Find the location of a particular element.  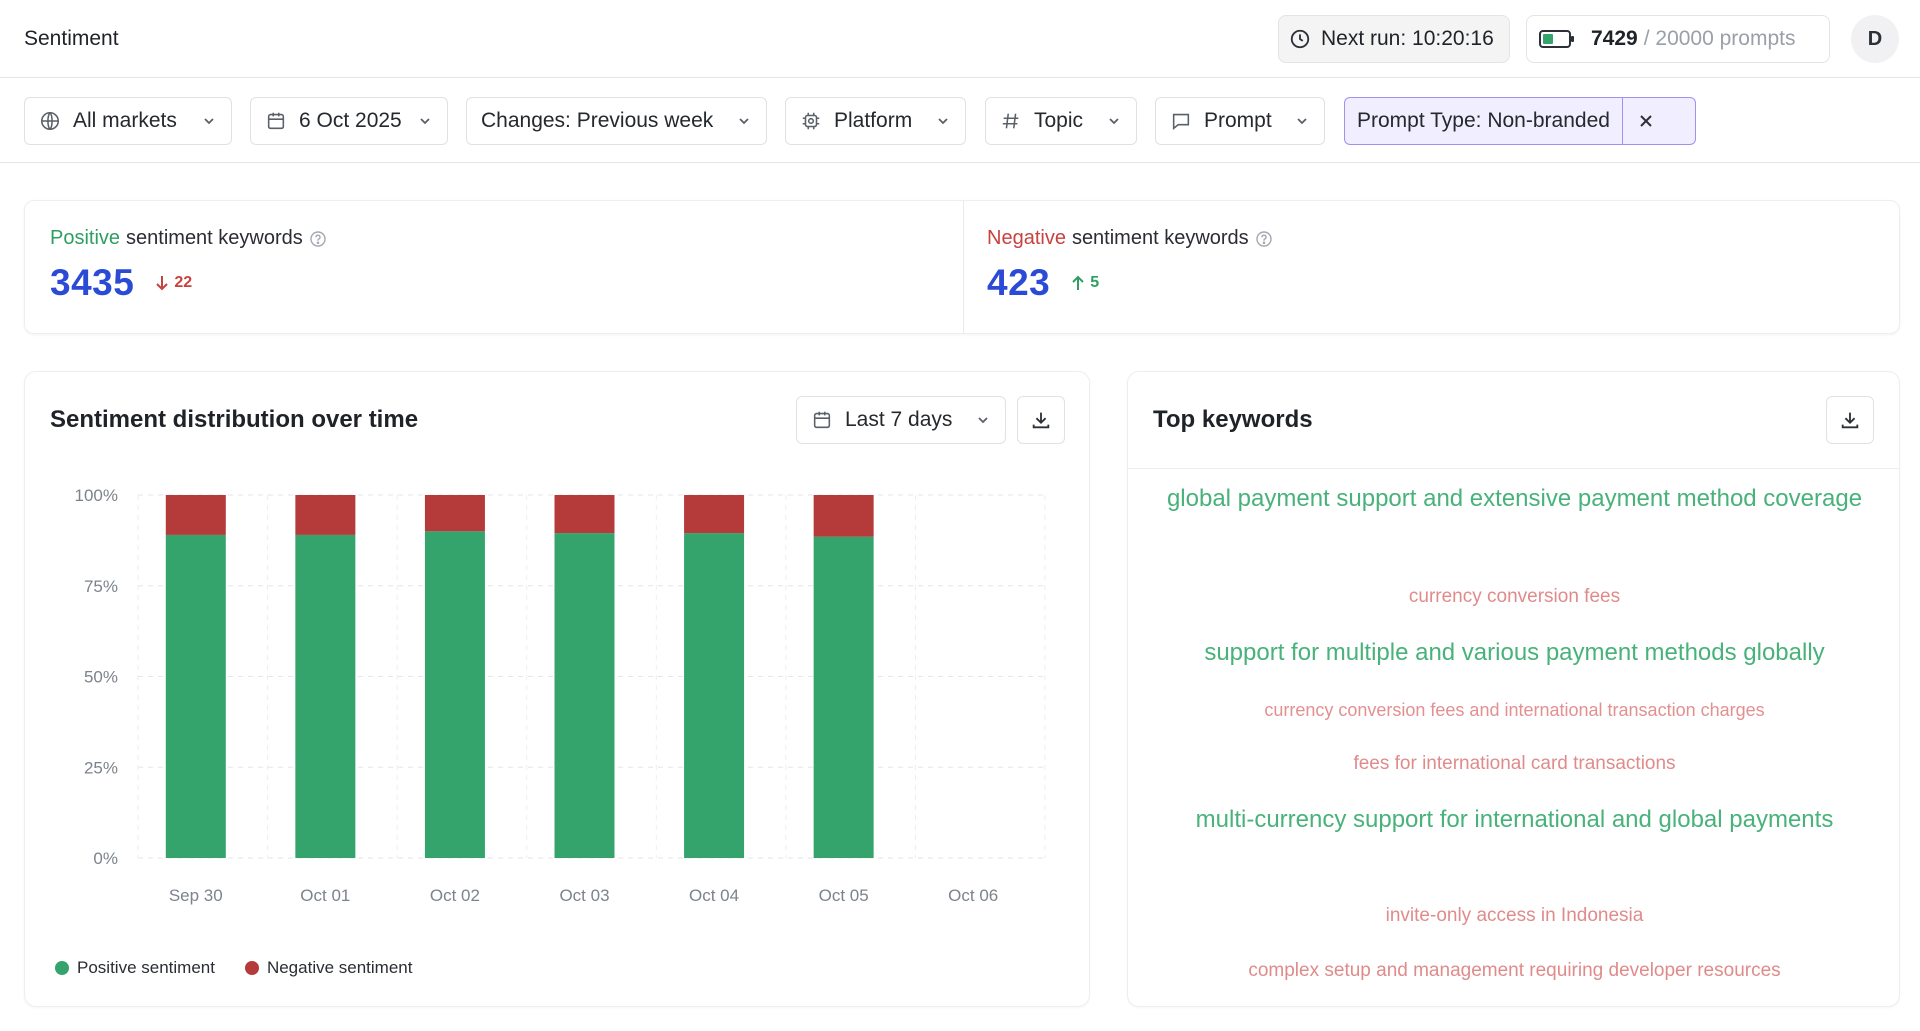

keyword-item: fees for international card transactions is located at coordinates (1514, 763).